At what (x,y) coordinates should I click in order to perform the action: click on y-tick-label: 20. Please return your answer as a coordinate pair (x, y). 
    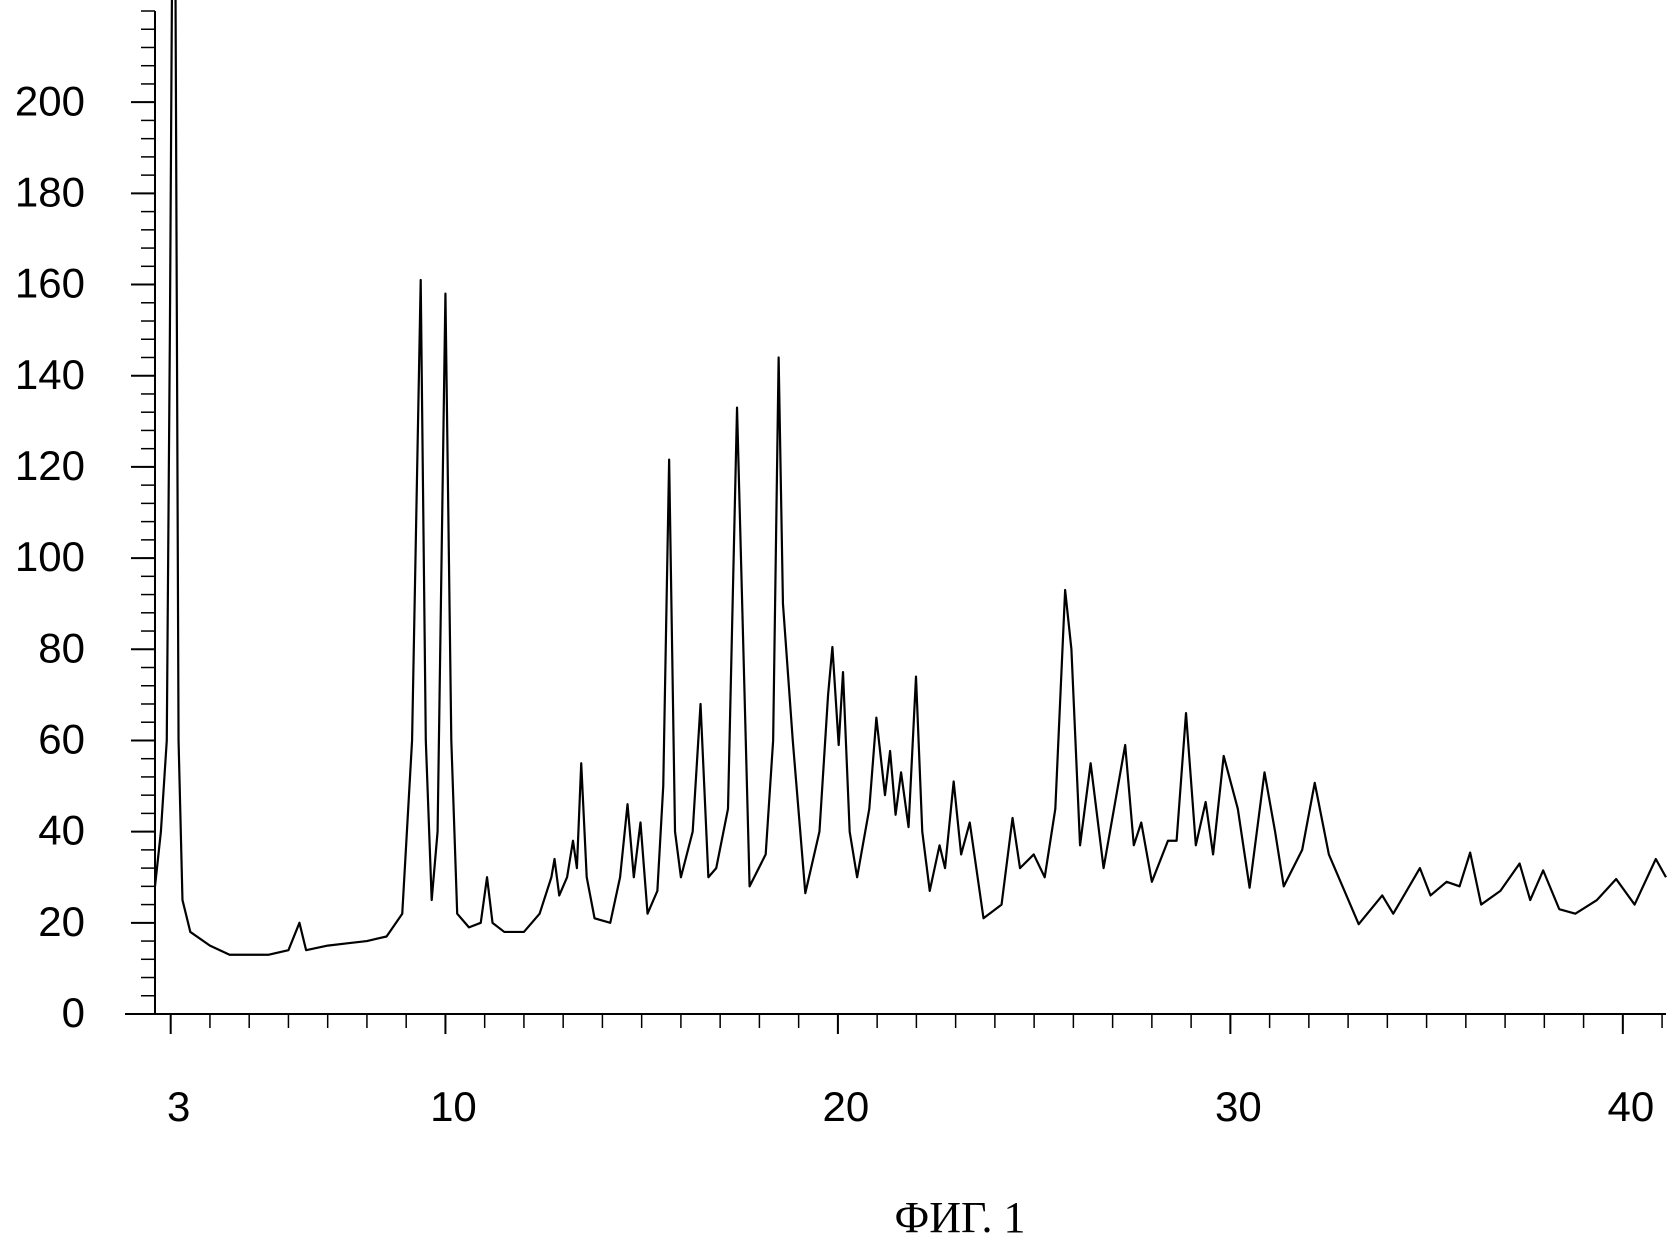
    Looking at the image, I should click on (61, 921).